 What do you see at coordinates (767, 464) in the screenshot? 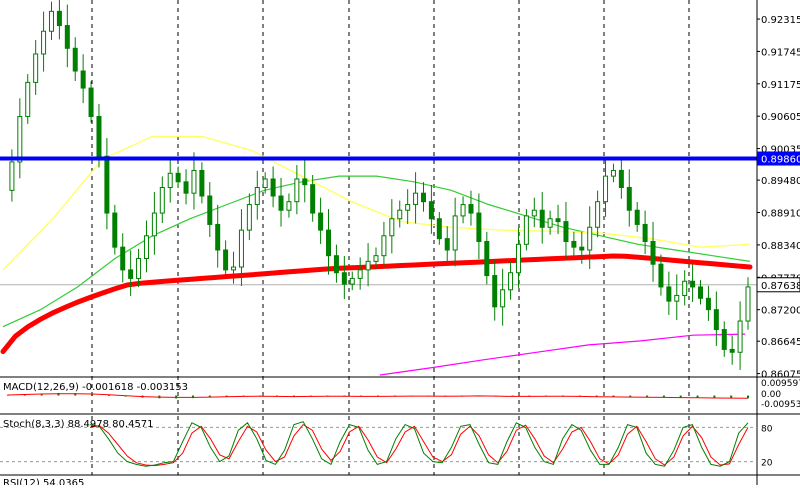
I see `stoch-tick-label: 20` at bounding box center [767, 464].